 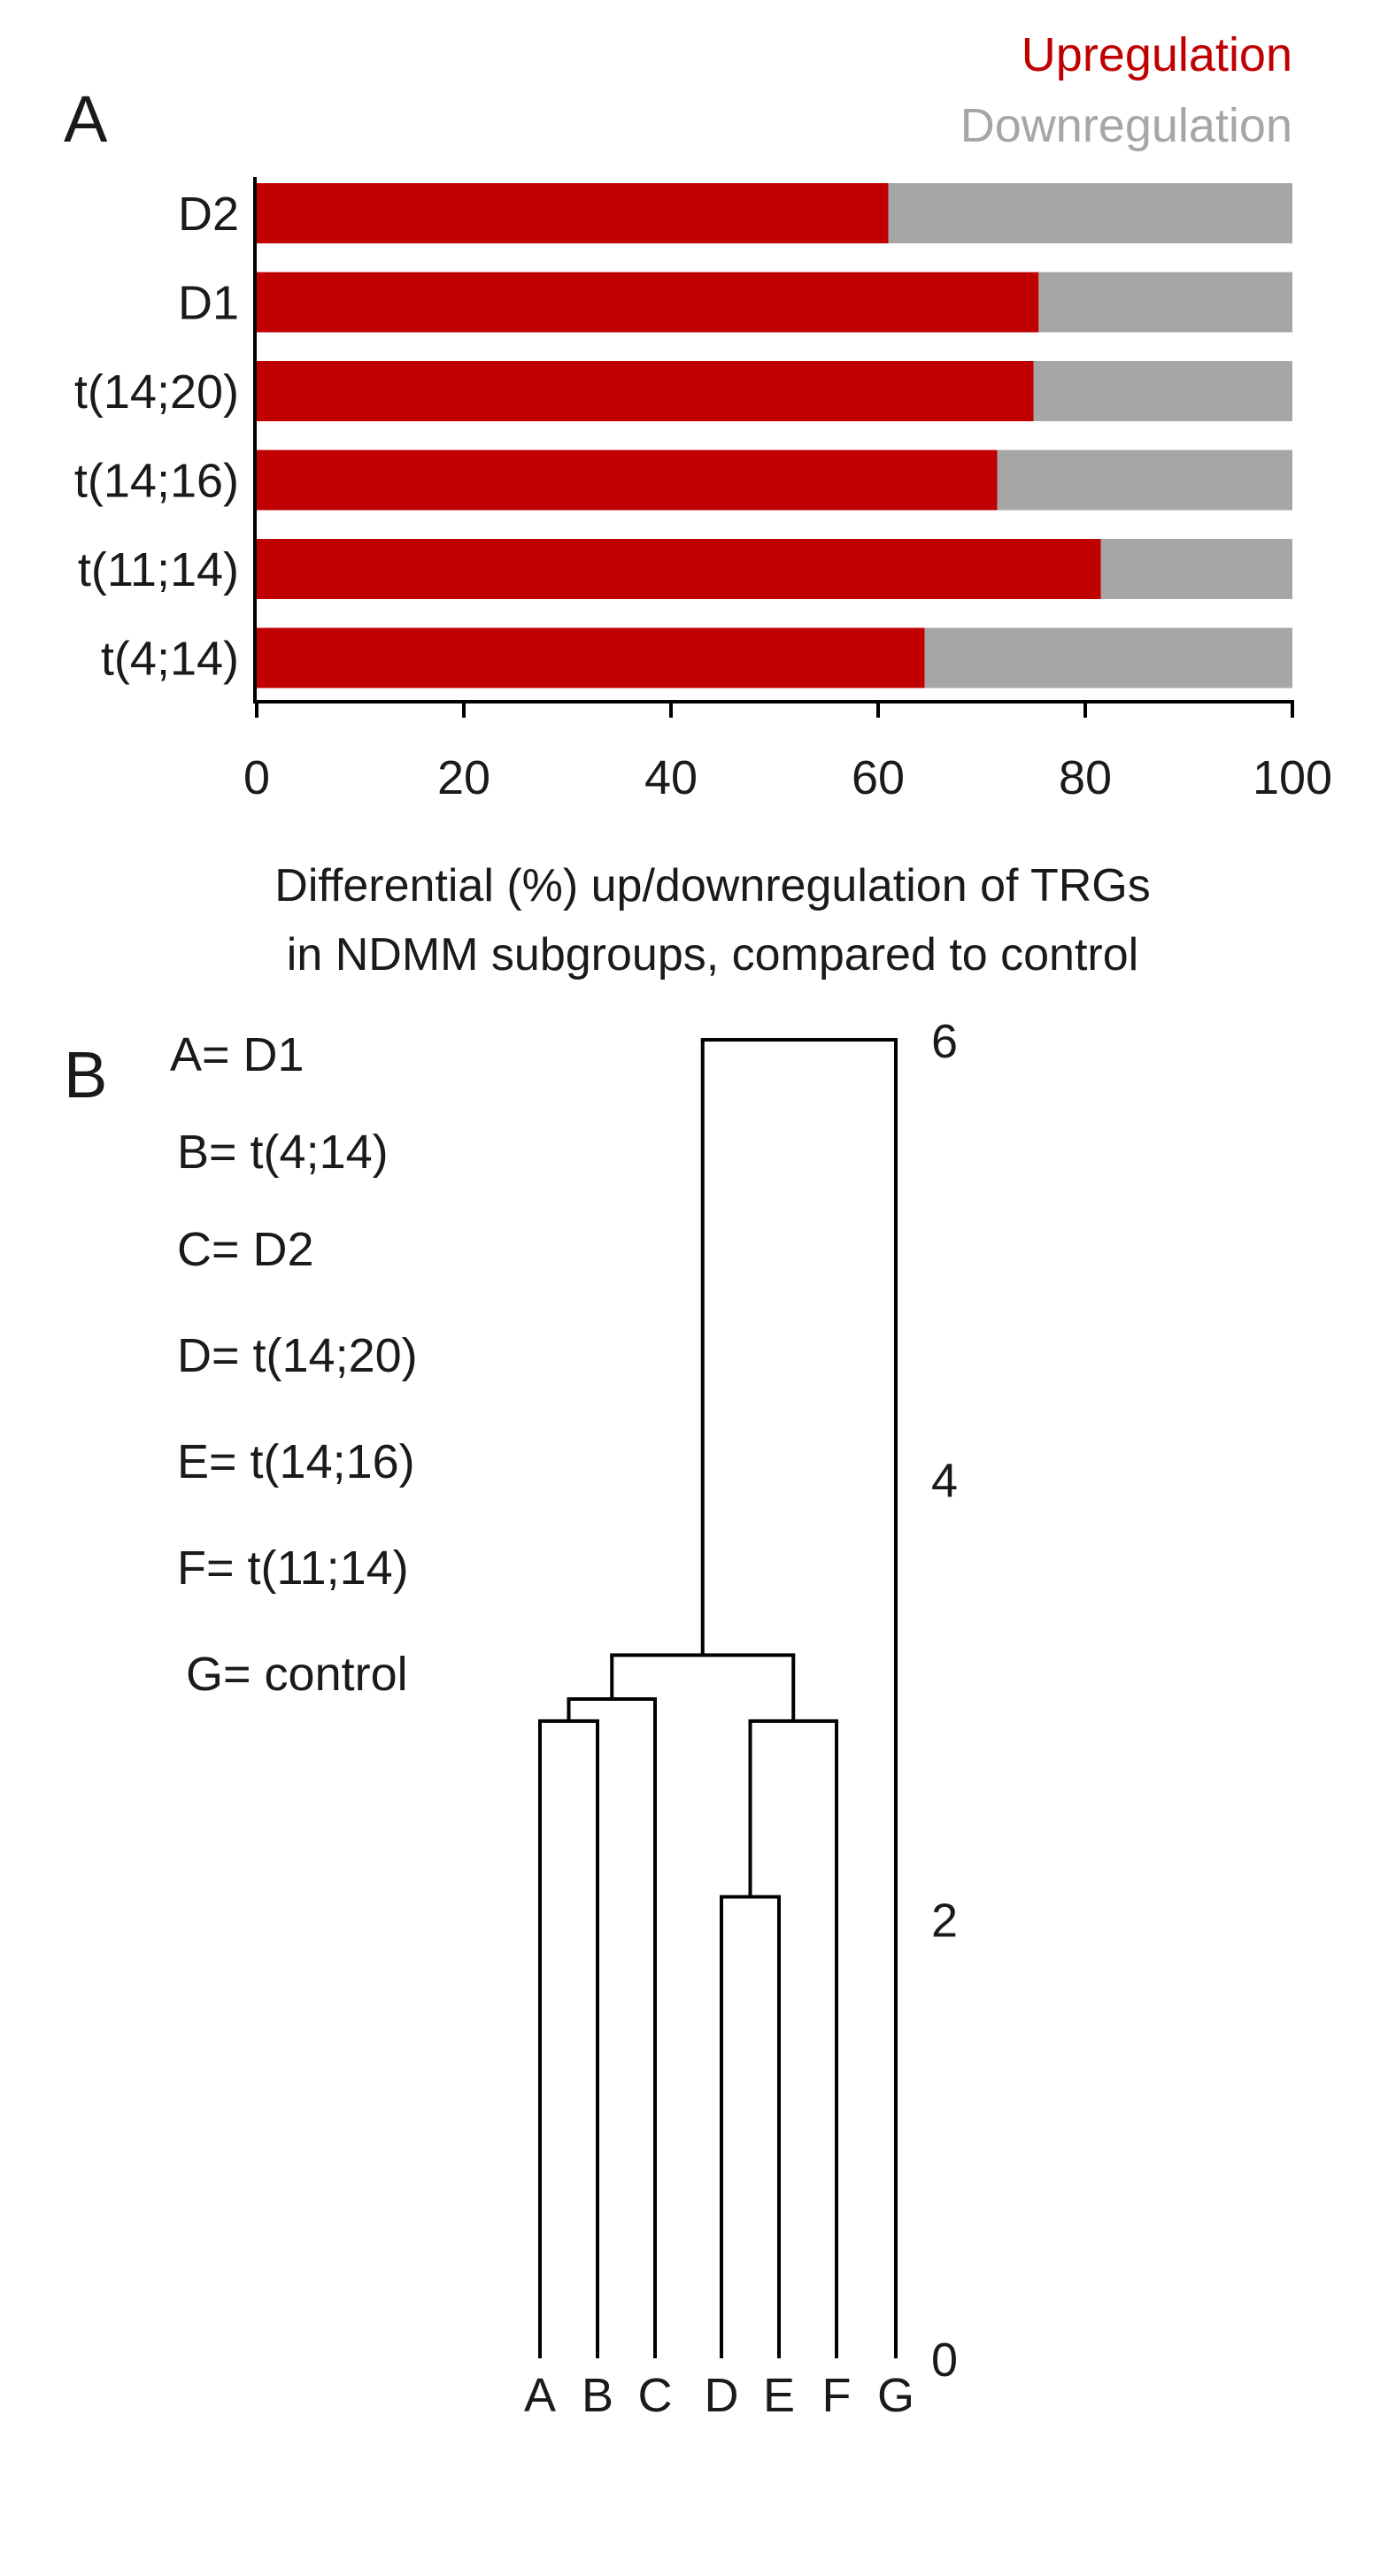 I want to click on y-tick-label-3: 6, so click(x=944, y=1041).